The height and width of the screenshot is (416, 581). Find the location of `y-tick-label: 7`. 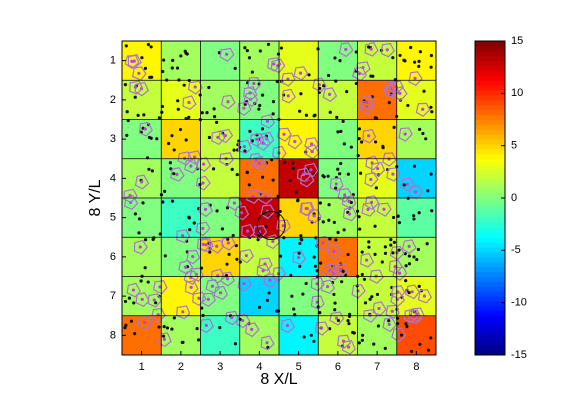

y-tick-label: 7 is located at coordinates (113, 296).